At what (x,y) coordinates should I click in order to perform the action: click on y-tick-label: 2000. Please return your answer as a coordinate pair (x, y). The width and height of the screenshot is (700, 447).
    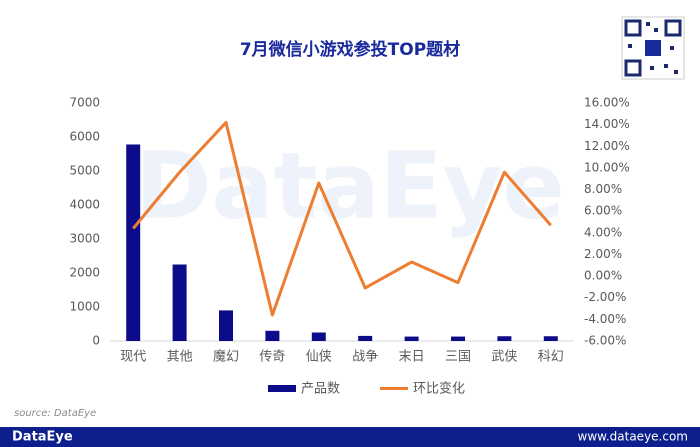
    Looking at the image, I should click on (84, 273).